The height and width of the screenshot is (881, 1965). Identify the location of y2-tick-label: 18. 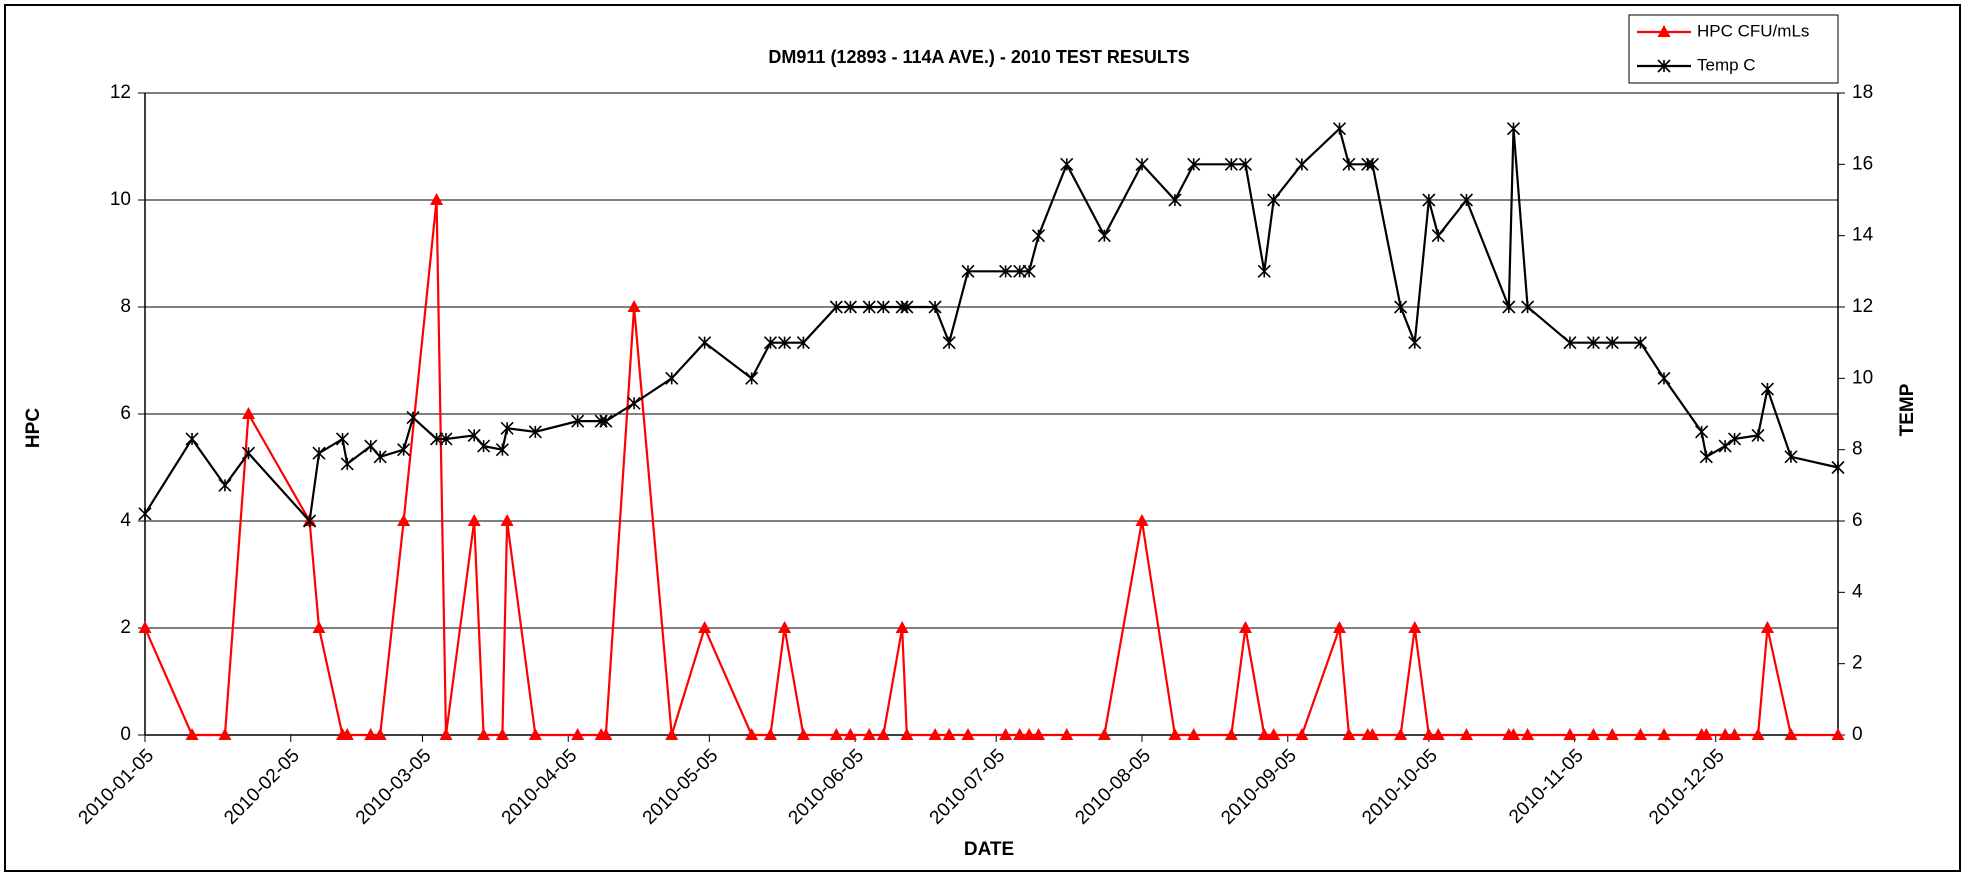
(1862, 92).